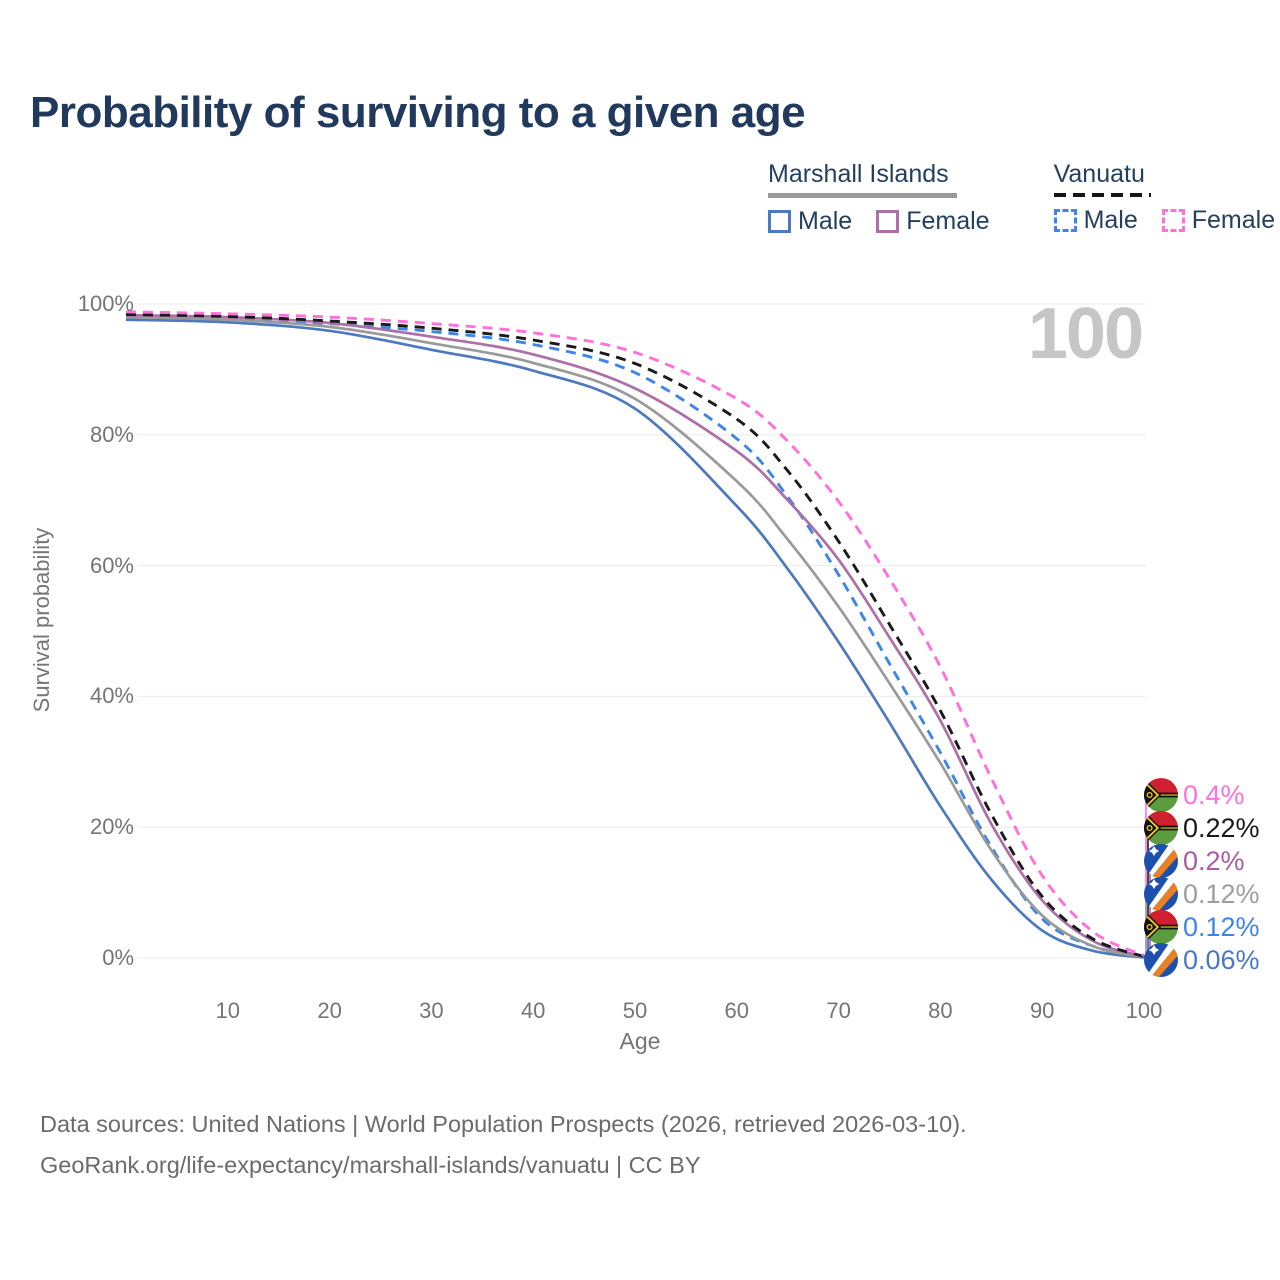 This screenshot has width=1280, height=1280. Describe the element at coordinates (418, 112) in the screenshot. I see `page-title: Probability of surviving to a given age` at that location.